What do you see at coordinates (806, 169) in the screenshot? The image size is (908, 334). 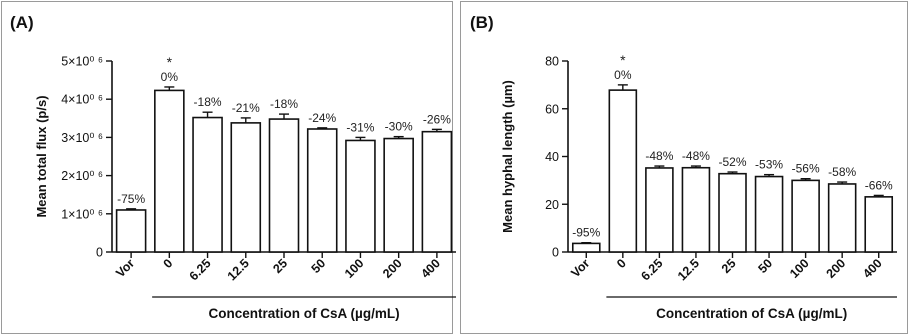 I see `percent-annotation: -56%` at bounding box center [806, 169].